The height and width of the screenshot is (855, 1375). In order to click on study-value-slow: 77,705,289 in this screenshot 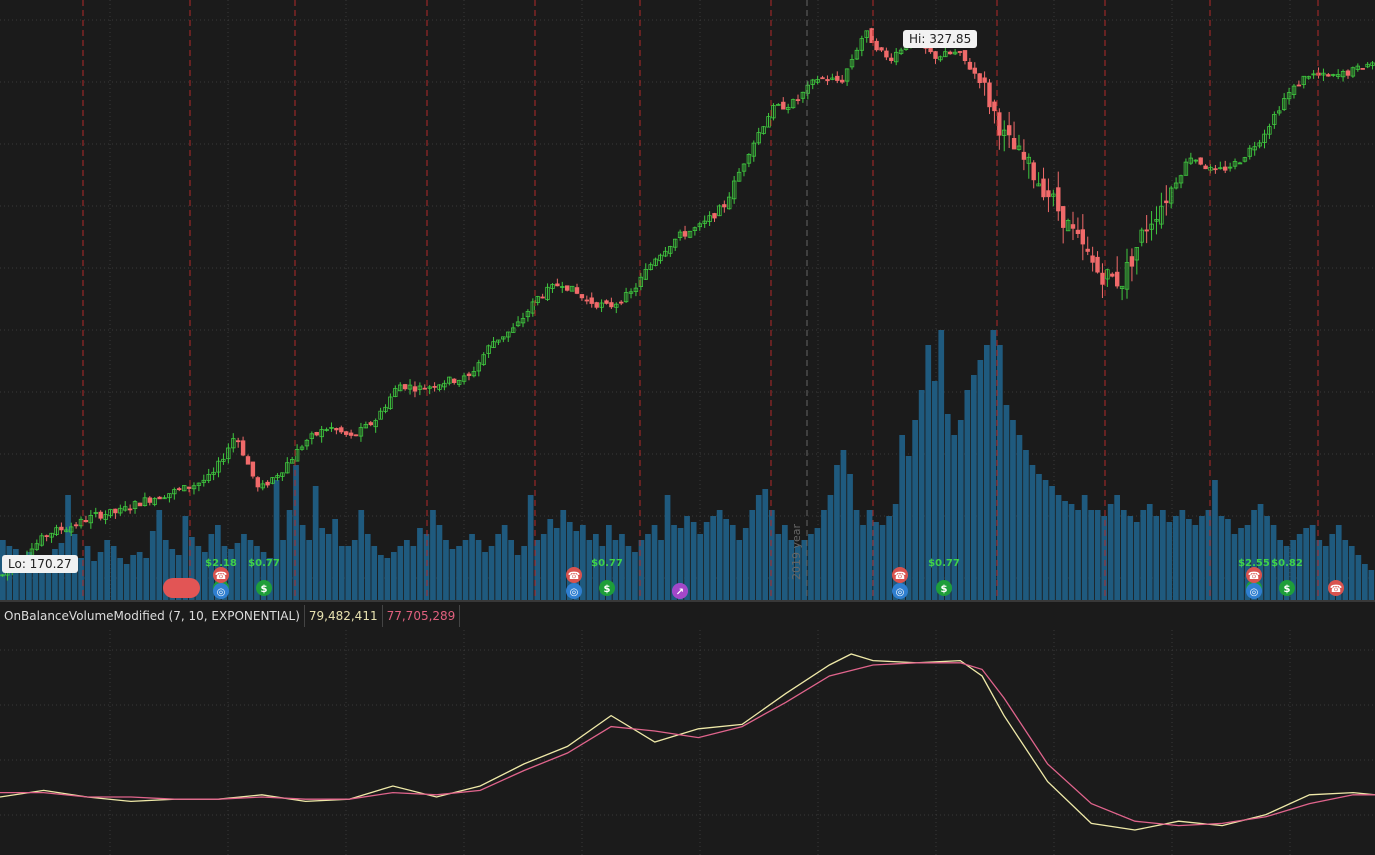, I will do `click(422, 616)`.